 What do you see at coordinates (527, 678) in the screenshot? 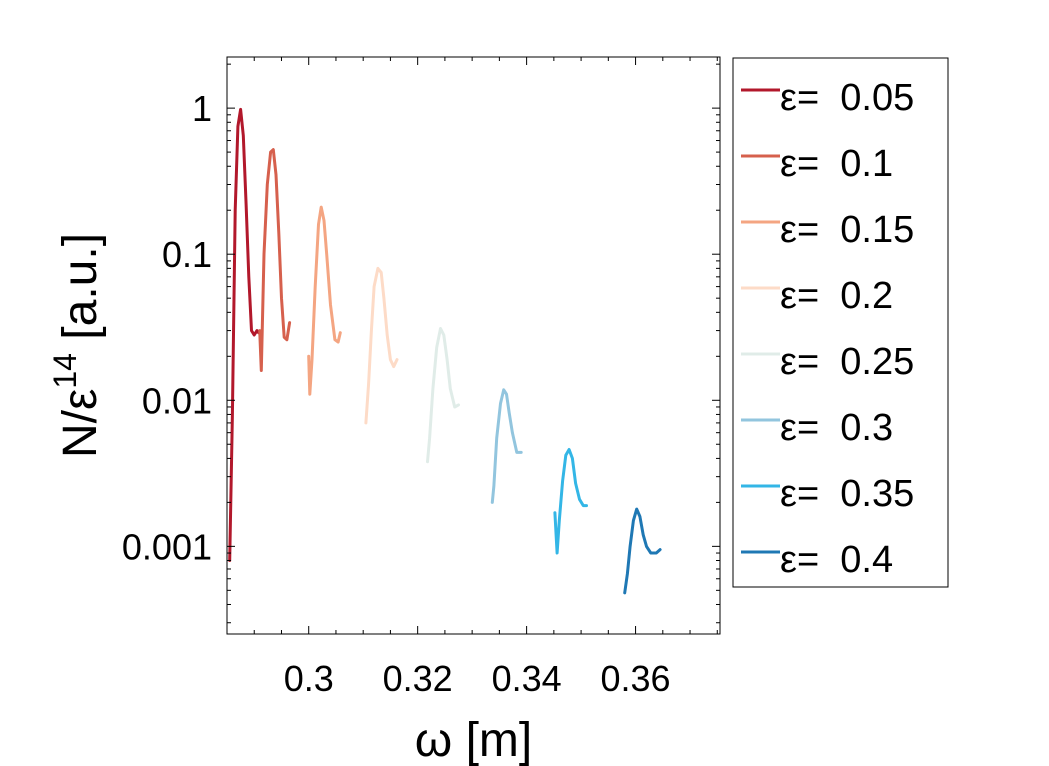
I see `x-tick-label-2: 0.34` at bounding box center [527, 678].